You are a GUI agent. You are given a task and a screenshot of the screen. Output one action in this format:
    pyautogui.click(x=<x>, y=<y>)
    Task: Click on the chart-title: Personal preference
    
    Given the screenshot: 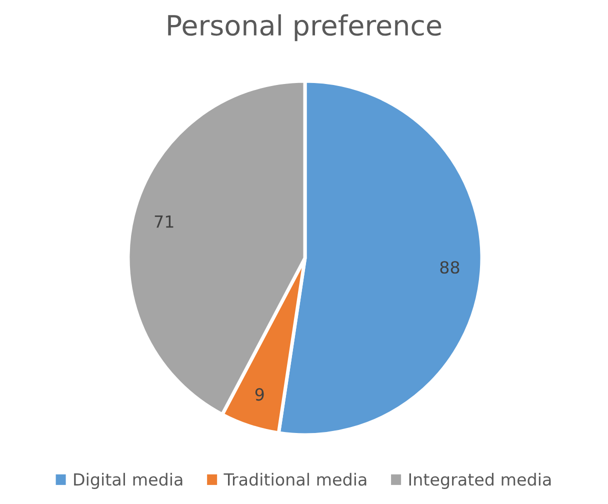 What is the action you would take?
    pyautogui.click(x=305, y=28)
    